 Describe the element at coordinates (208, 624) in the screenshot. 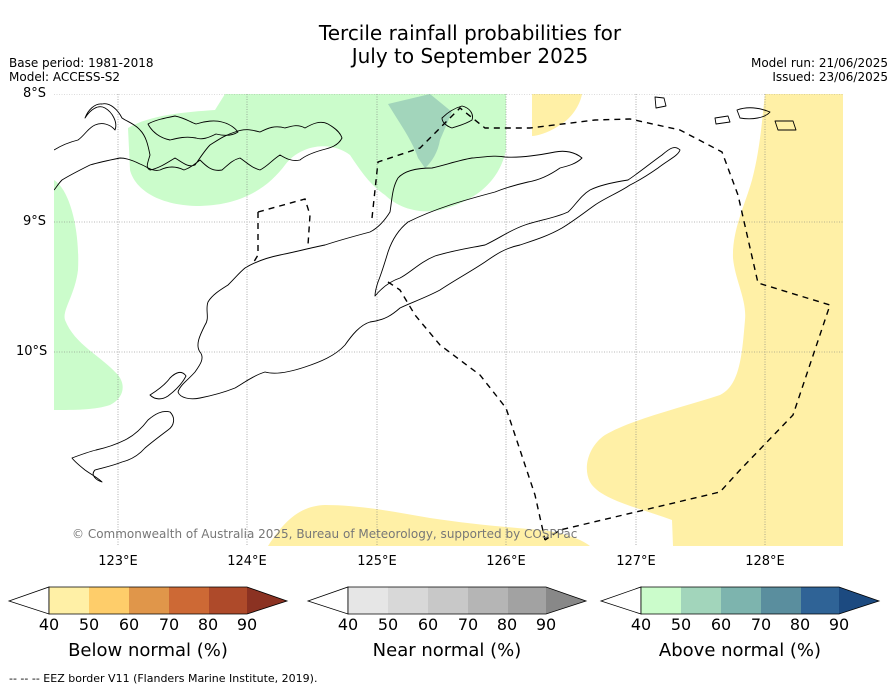

I see `cb1-tick: 80` at that location.